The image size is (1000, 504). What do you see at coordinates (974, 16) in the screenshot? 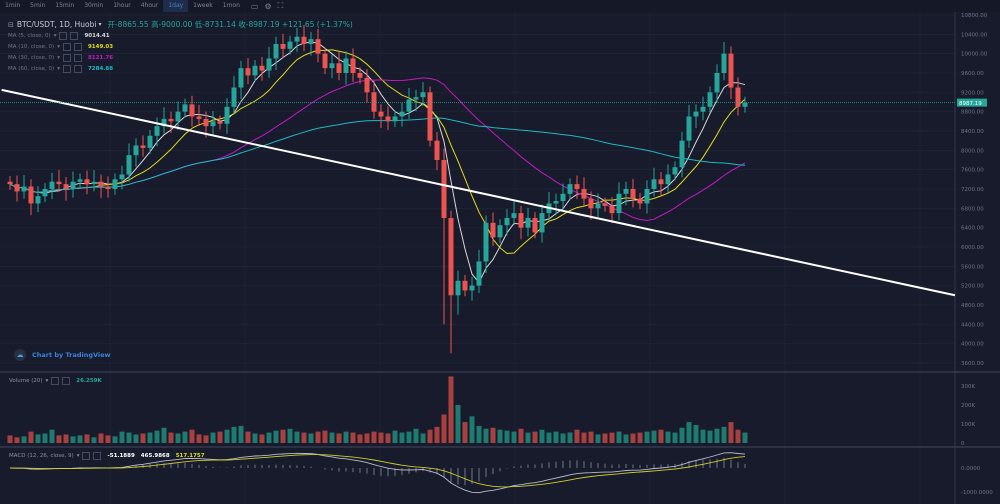
I see `price-tick-label: 10800.00` at bounding box center [974, 16].